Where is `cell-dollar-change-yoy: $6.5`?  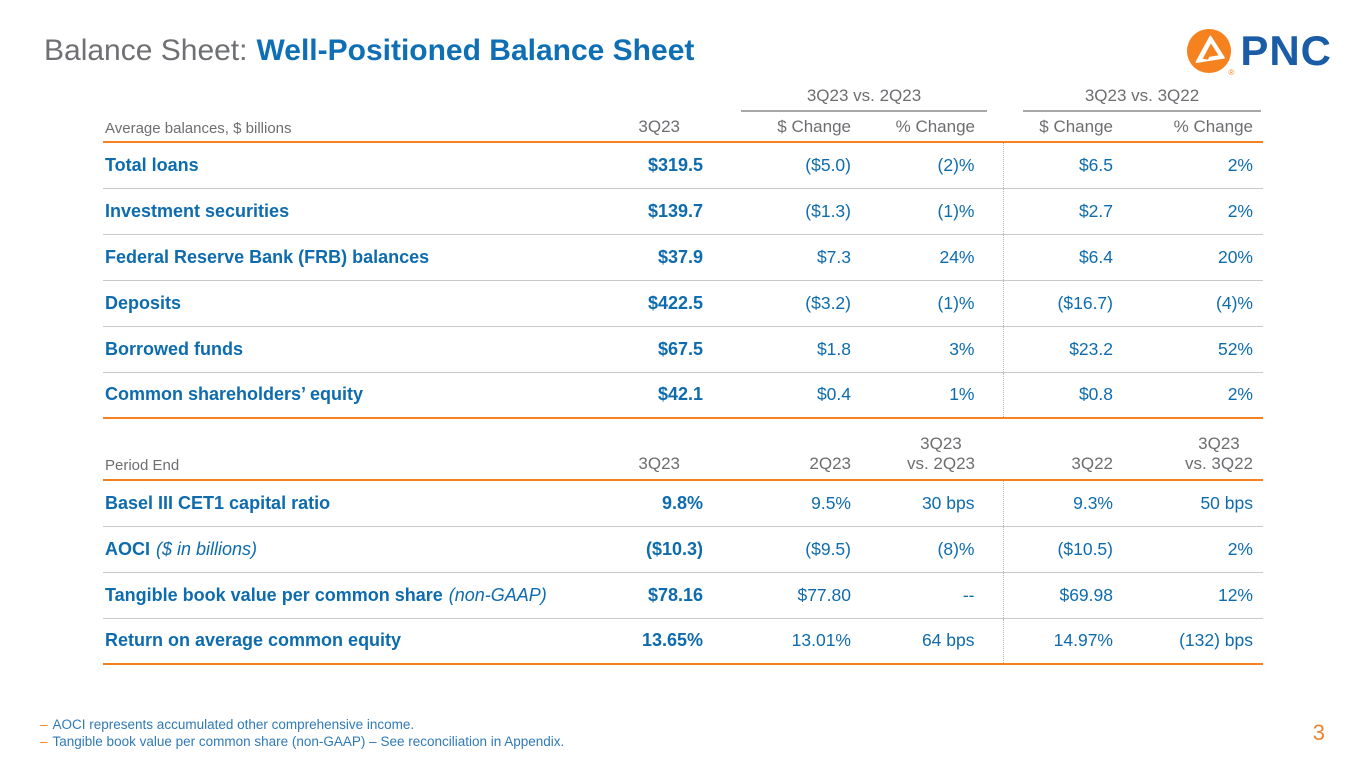 cell-dollar-change-yoy: $6.5 is located at coordinates (1058, 165).